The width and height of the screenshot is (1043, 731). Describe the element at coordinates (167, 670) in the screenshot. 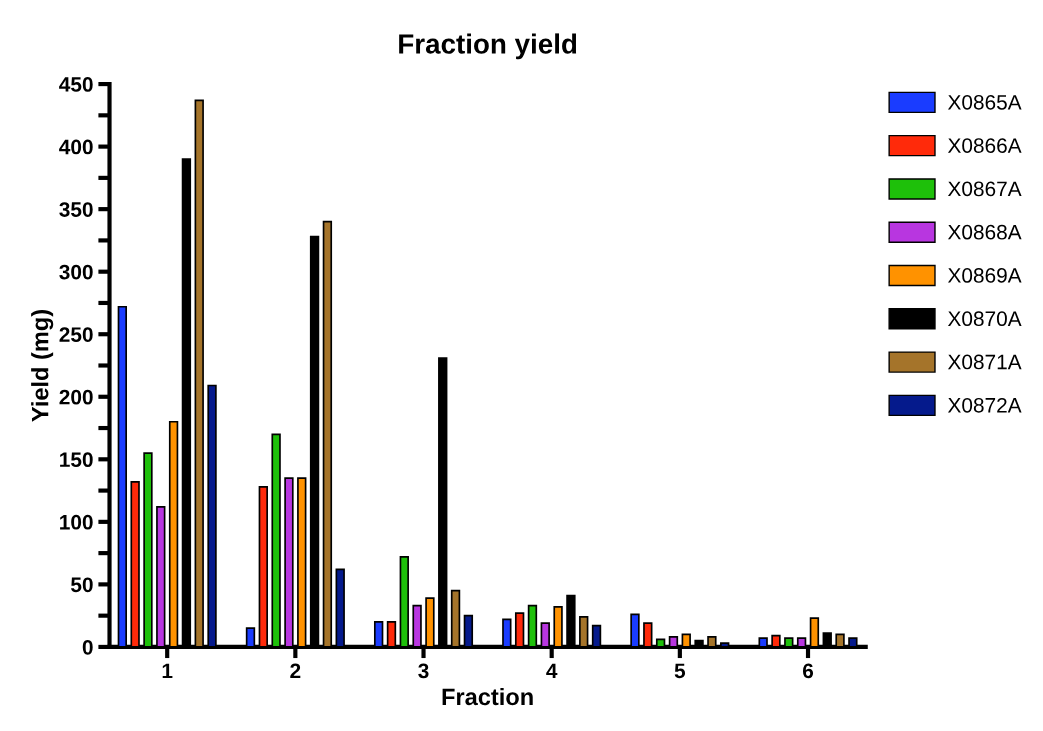

I see `x-tick-label: 1` at that location.